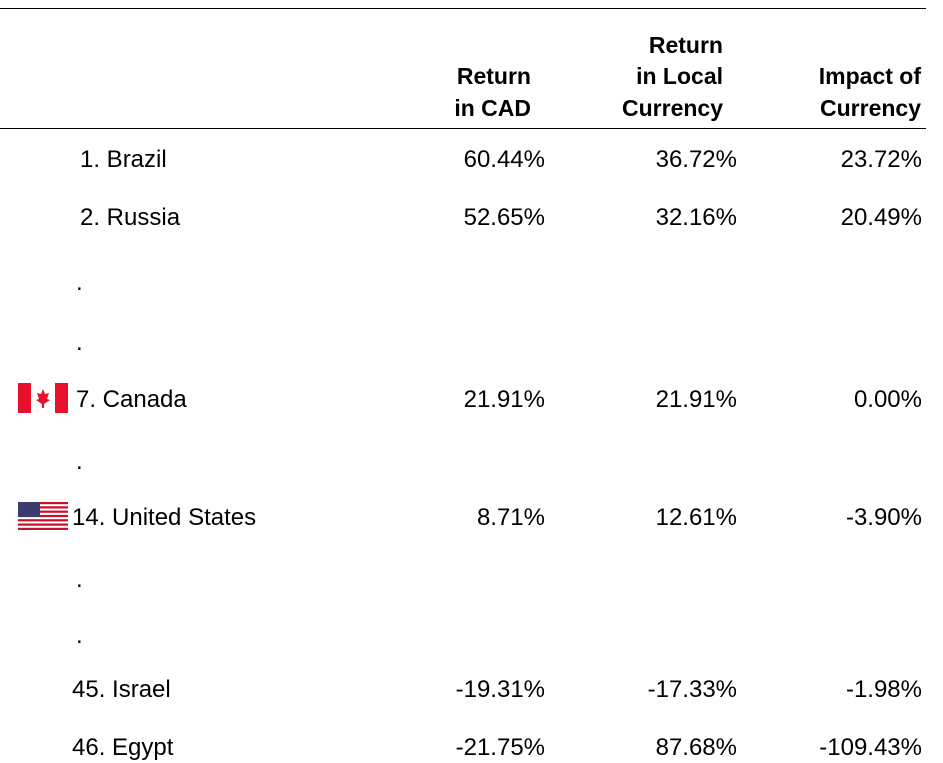 This screenshot has width=943, height=763. What do you see at coordinates (504, 159) in the screenshot?
I see `cell-value: 60.44%` at bounding box center [504, 159].